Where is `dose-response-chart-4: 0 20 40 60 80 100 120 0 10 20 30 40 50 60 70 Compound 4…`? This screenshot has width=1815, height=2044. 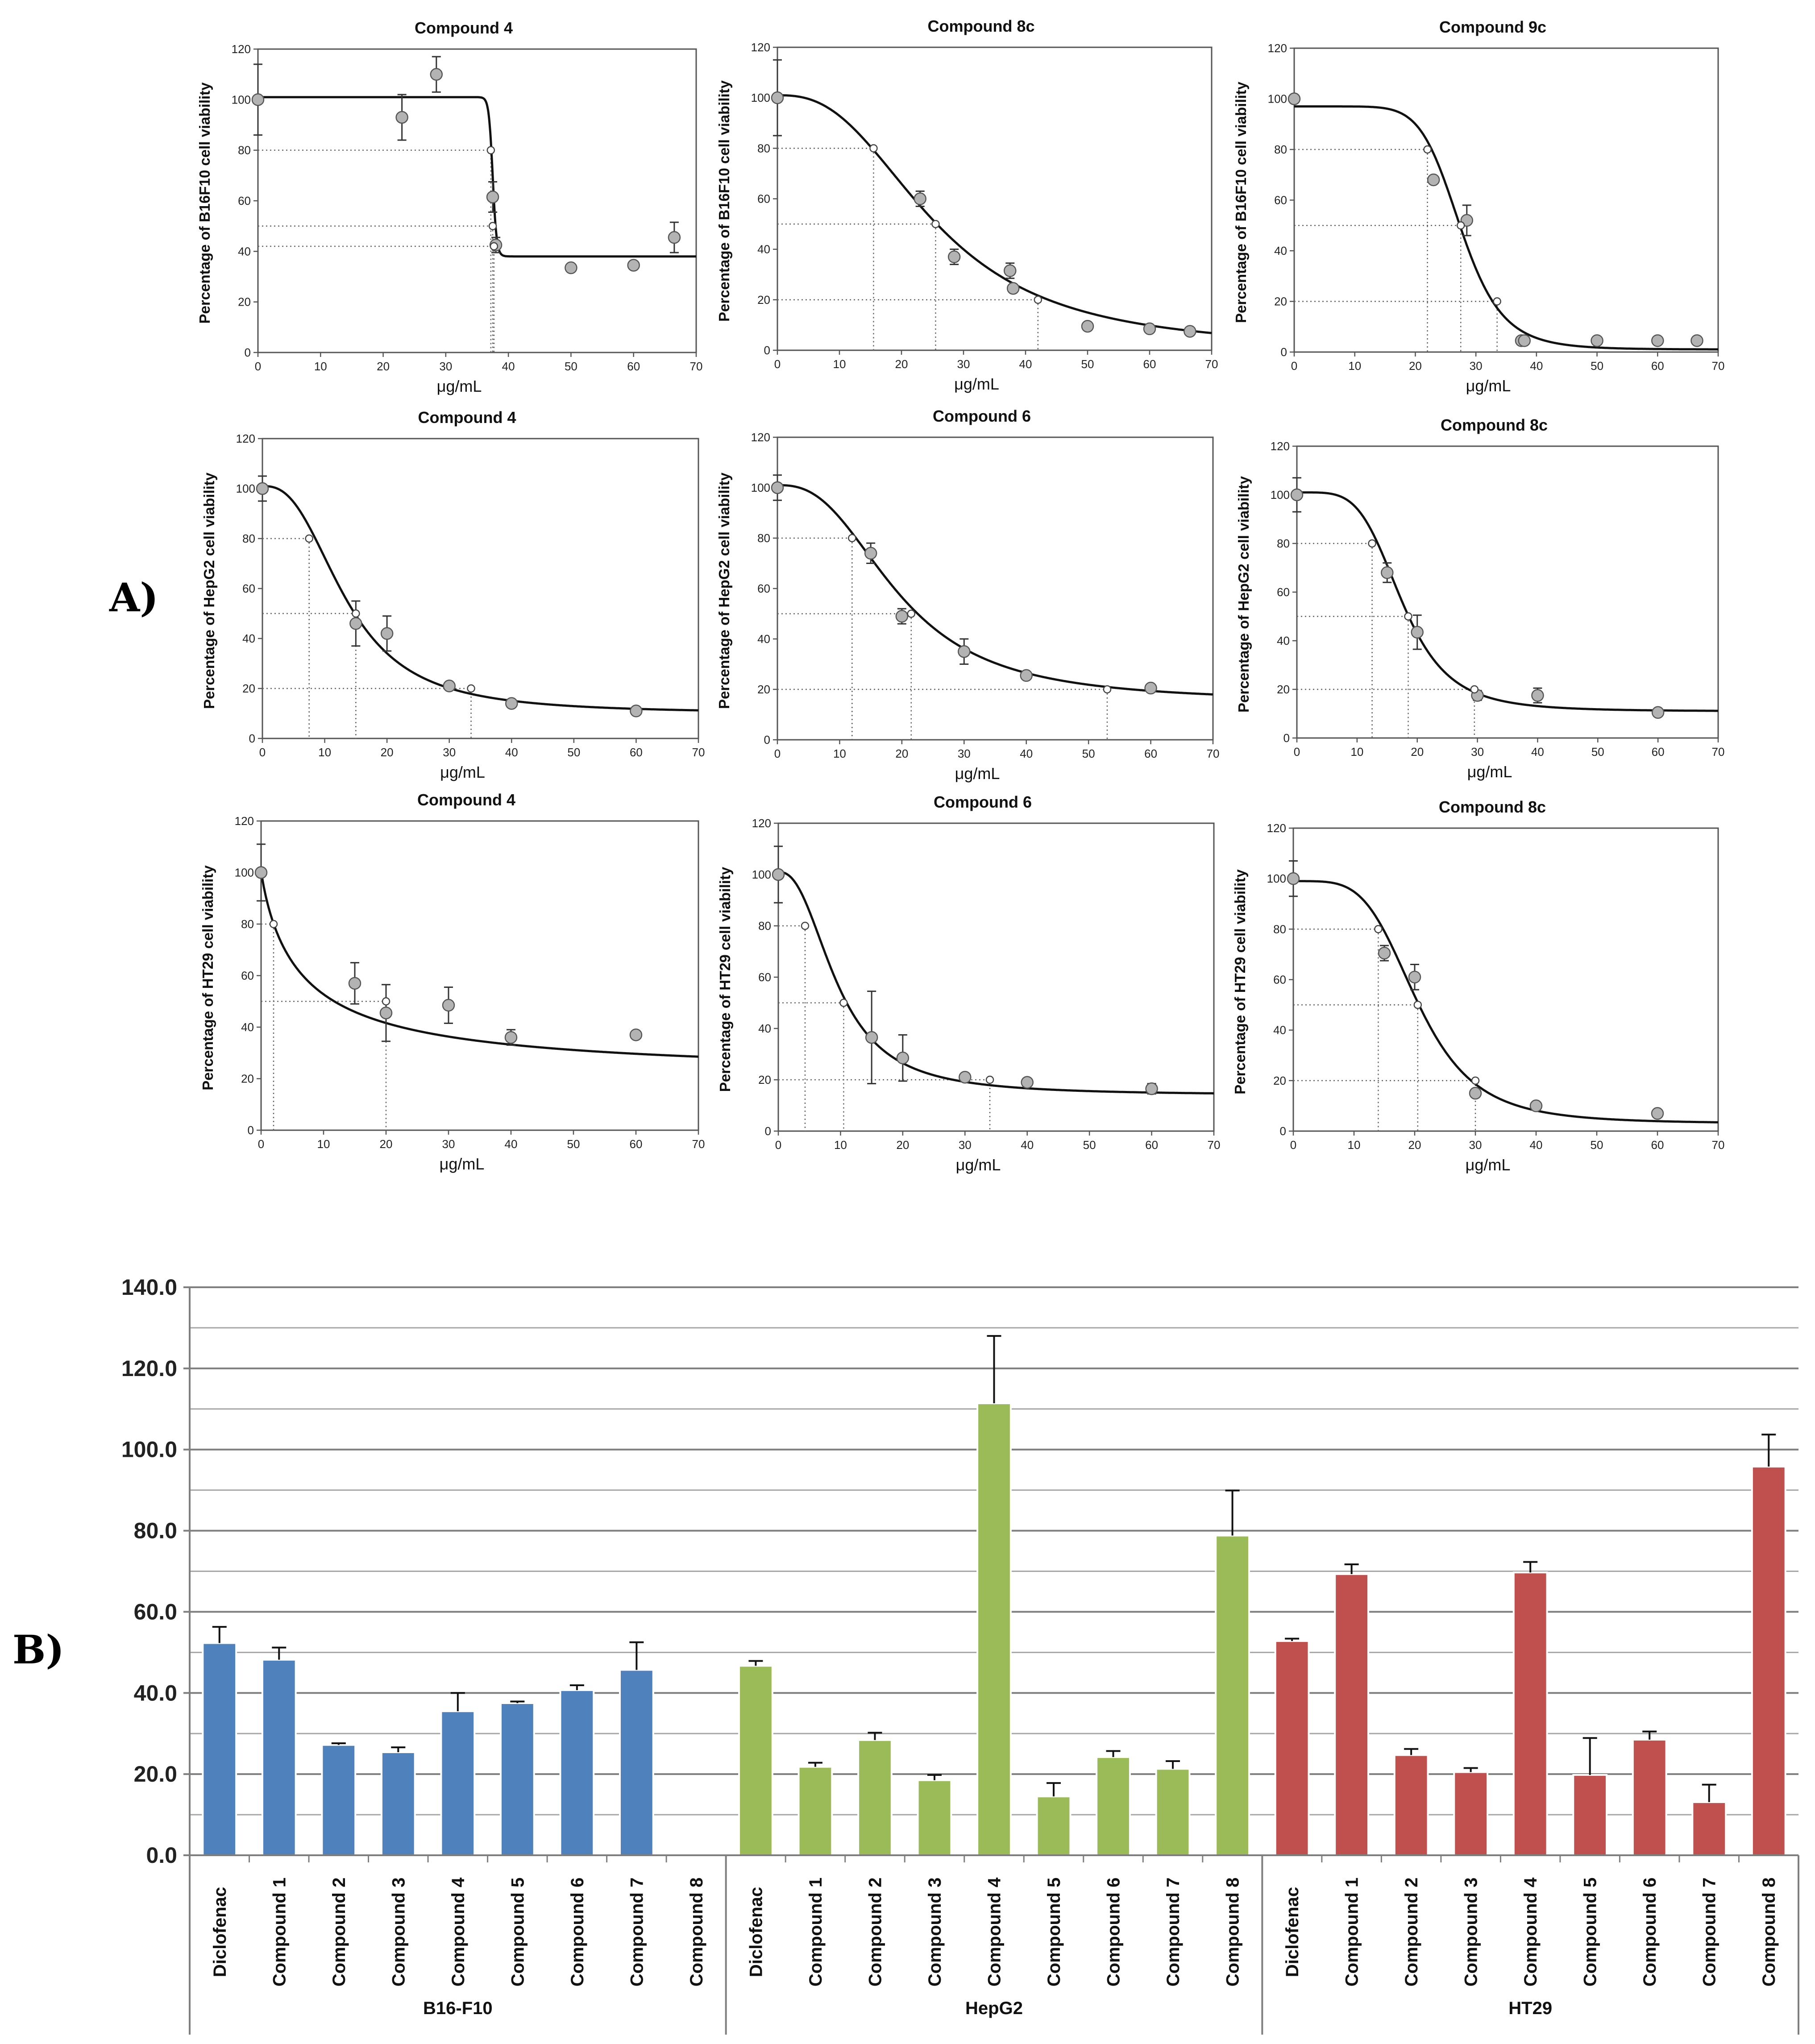
dose-response-chart-4: 0 20 40 60 80 100 120 0 10 20 30 40 50 60 70 Compound 4… is located at coordinates (453, 594).